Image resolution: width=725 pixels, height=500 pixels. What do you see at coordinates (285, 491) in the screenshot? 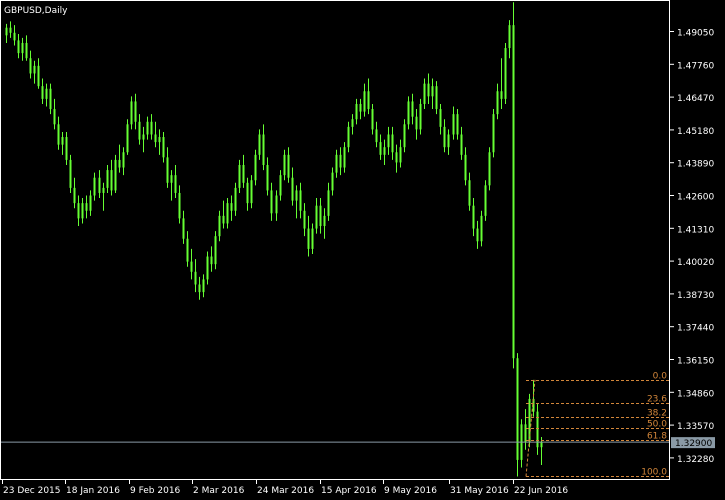
I see `time-tick-label: 24 Mar 2016` at bounding box center [285, 491].